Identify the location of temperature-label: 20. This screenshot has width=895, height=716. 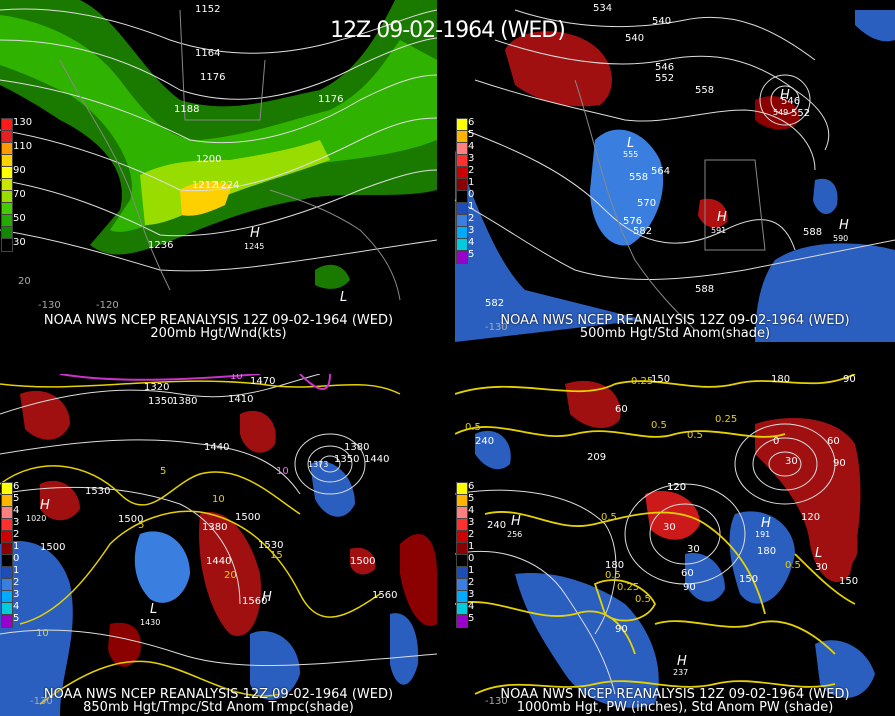
(230, 575).